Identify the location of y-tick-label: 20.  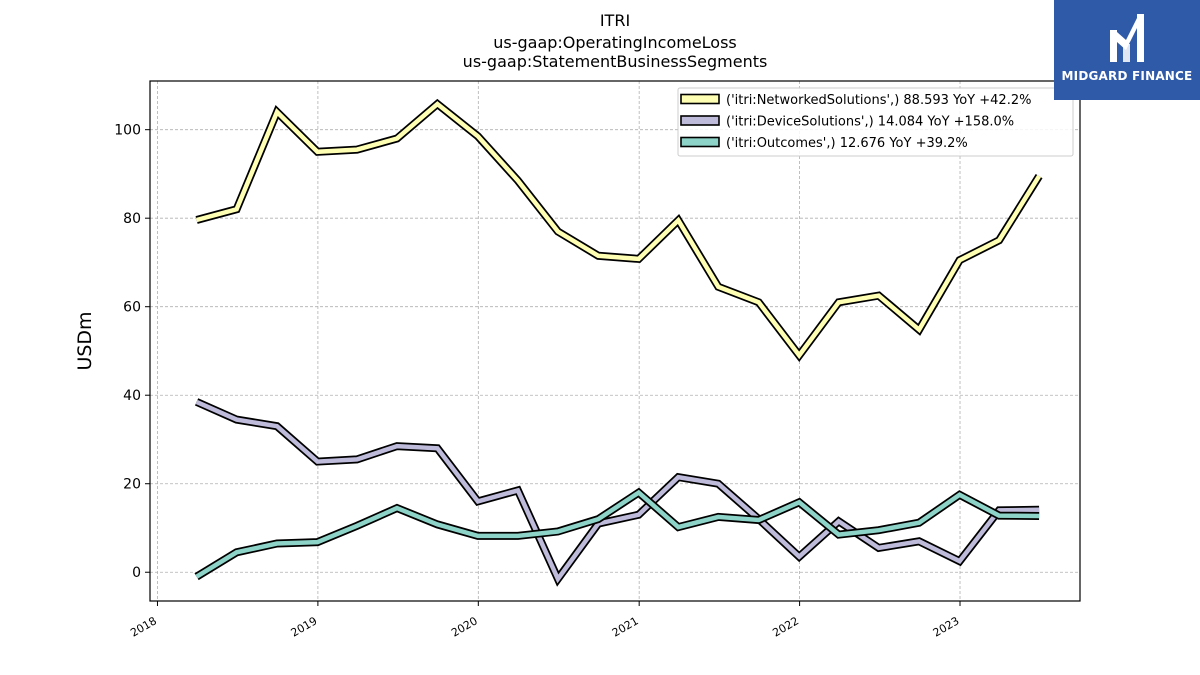
(132, 485).